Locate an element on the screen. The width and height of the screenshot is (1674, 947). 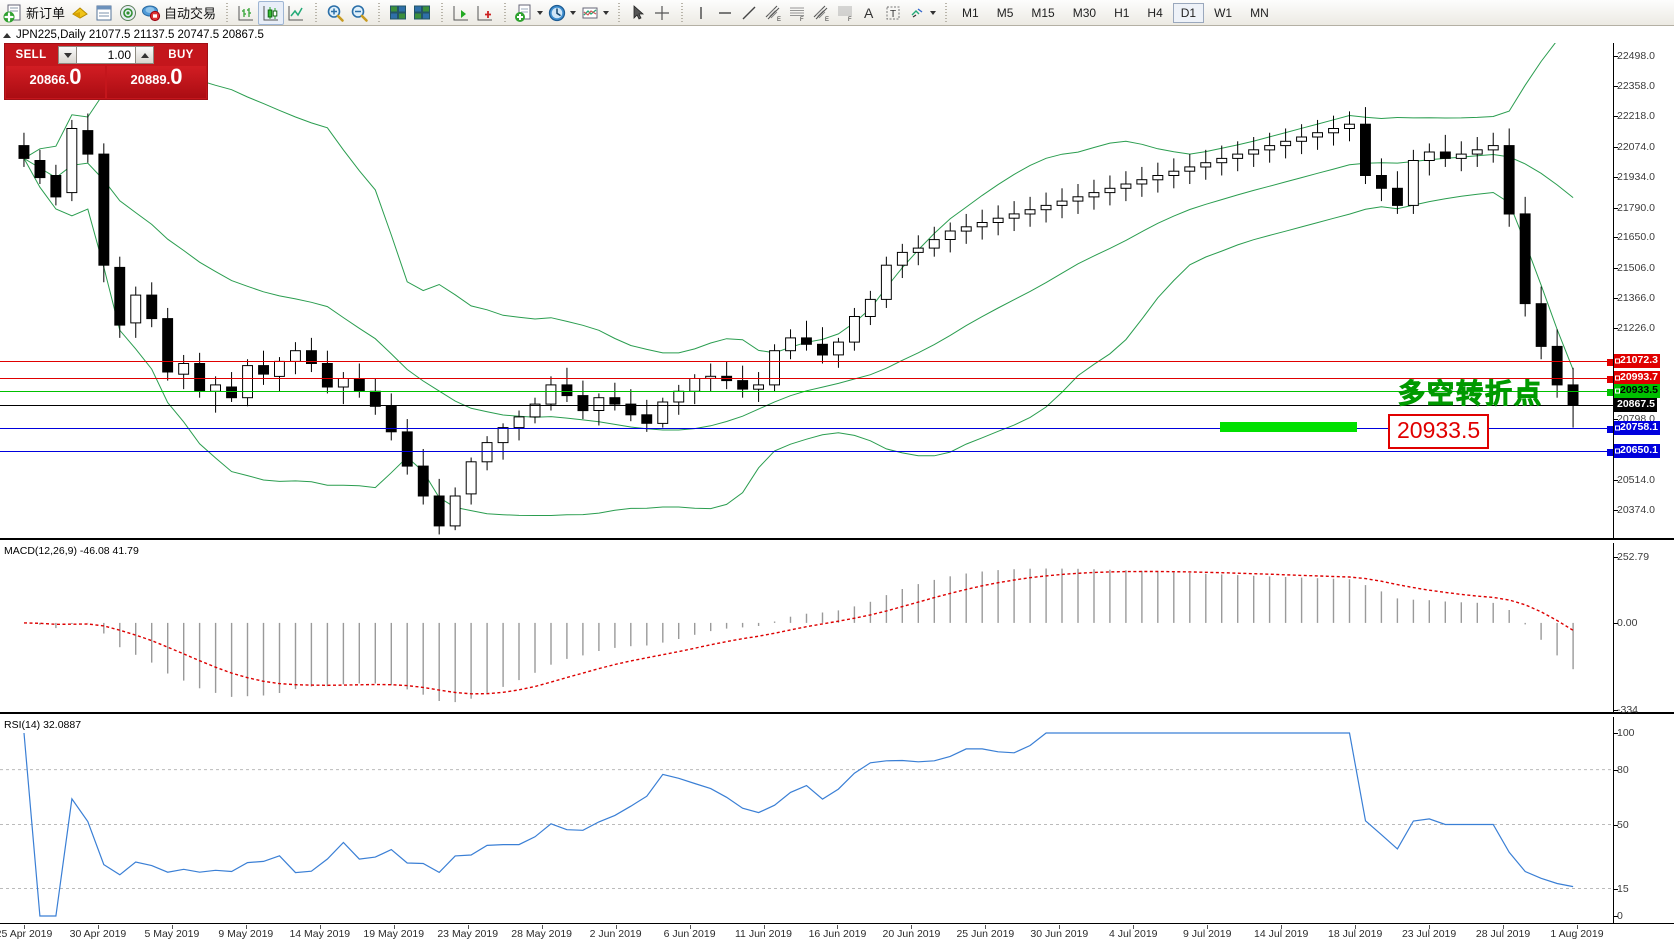
autotrading-button: 自动交易 is located at coordinates (179, 13).